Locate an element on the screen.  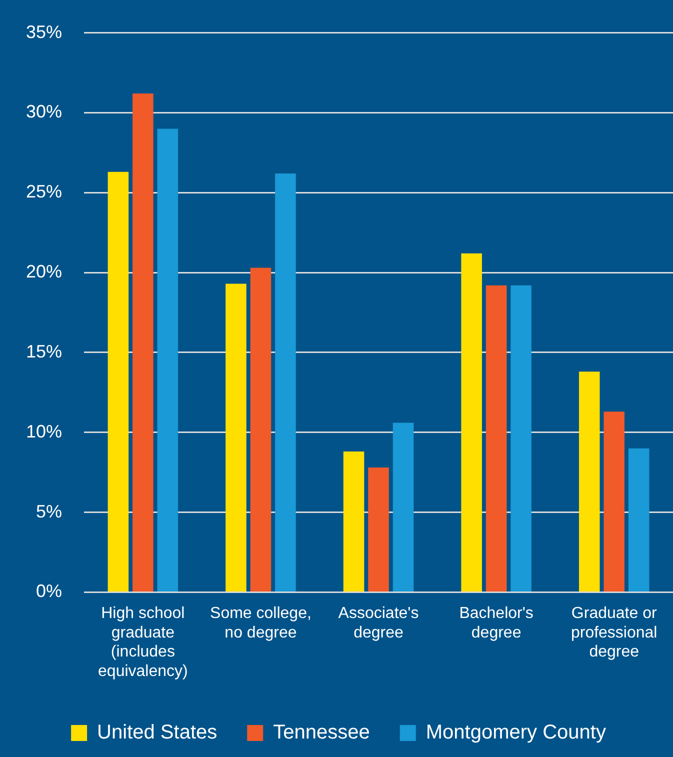
y-tick-label: 25% is located at coordinates (44, 192).